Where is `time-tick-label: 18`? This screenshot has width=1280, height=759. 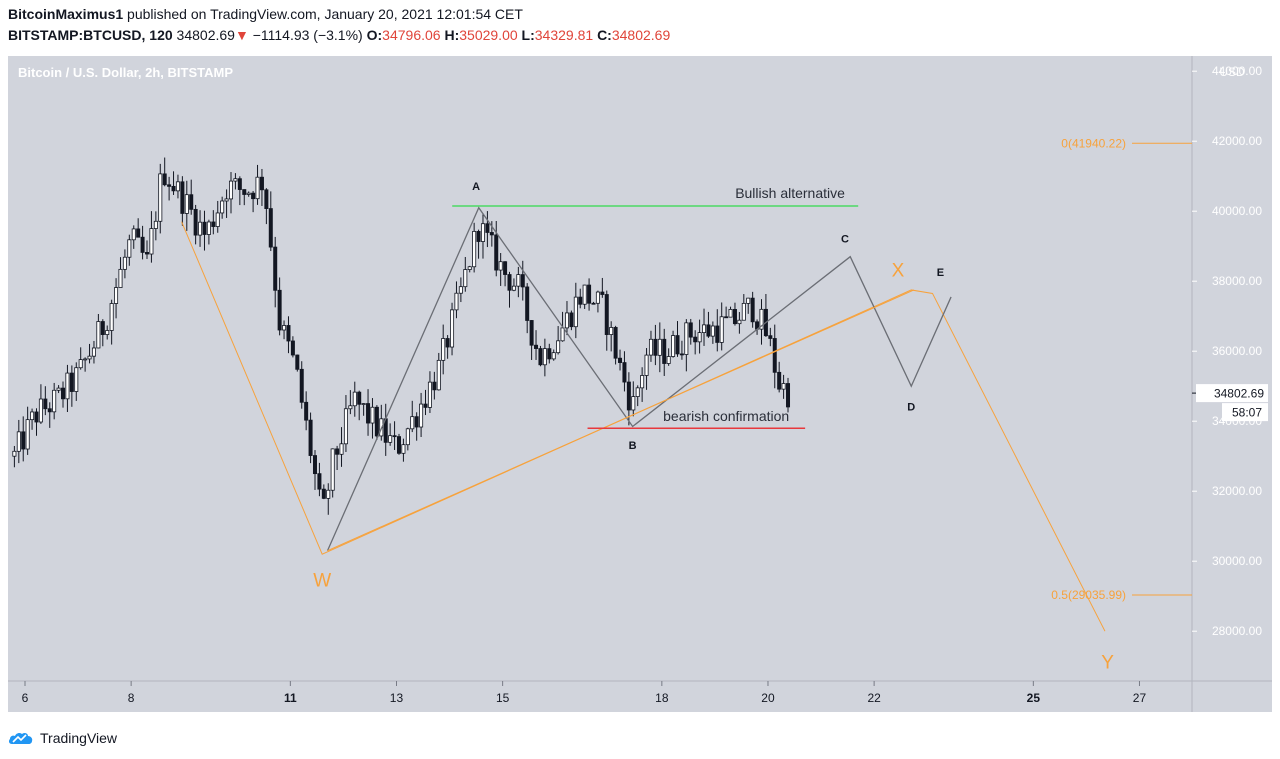
time-tick-label: 18 is located at coordinates (662, 698).